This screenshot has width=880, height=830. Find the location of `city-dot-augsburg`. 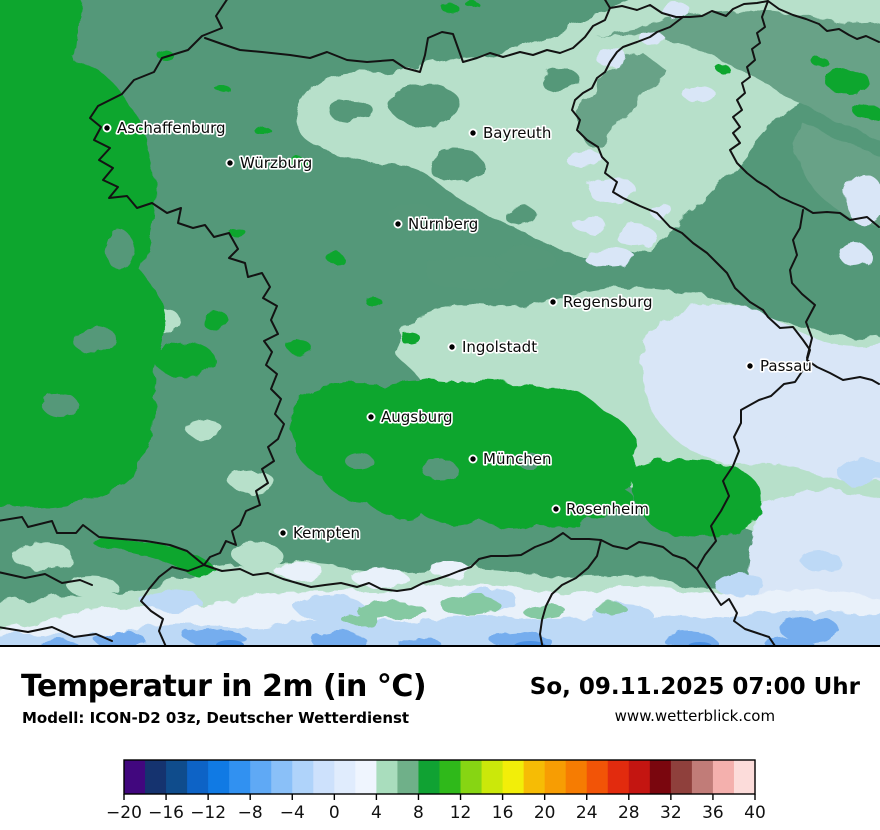

city-dot-augsburg is located at coordinates (371, 417).